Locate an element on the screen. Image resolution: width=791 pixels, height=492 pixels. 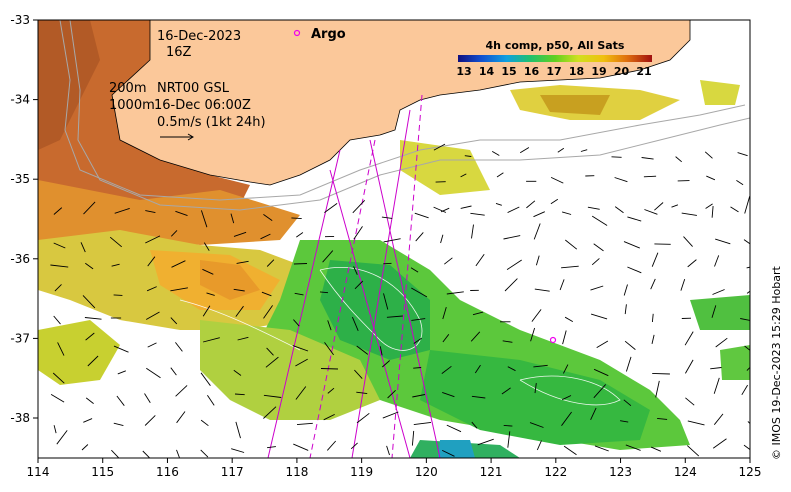
x-tick-label: 121 is located at coordinates (491, 472).